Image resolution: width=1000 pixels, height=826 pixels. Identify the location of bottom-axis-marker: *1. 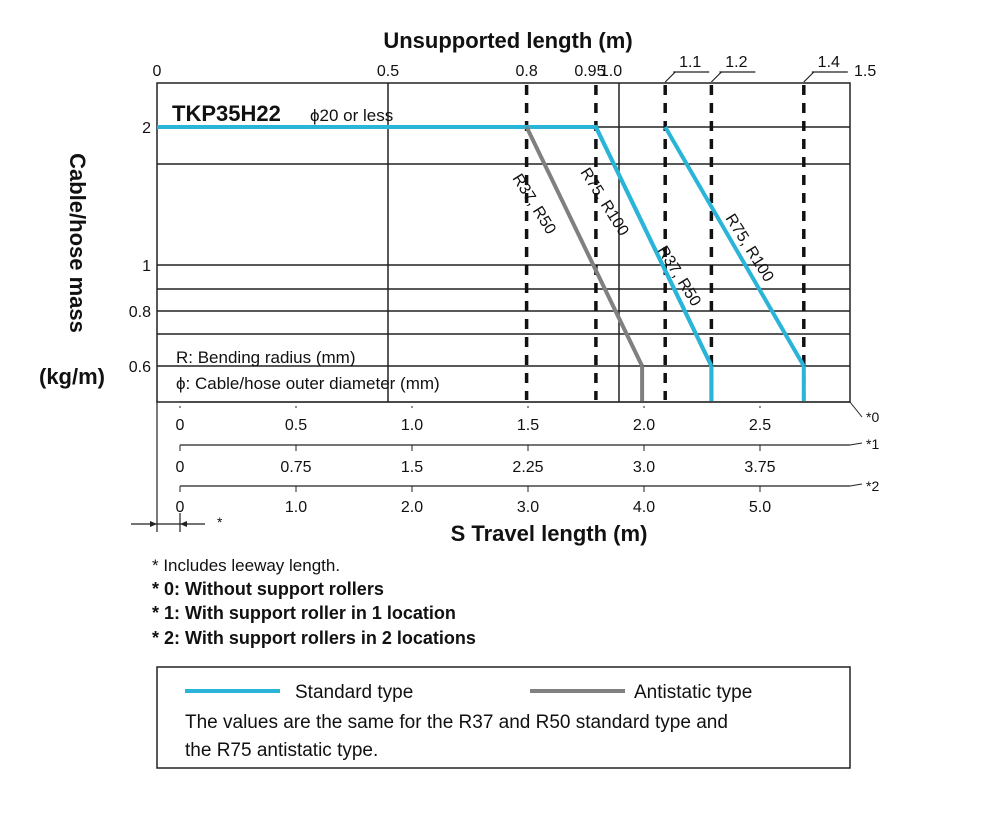
(872, 444).